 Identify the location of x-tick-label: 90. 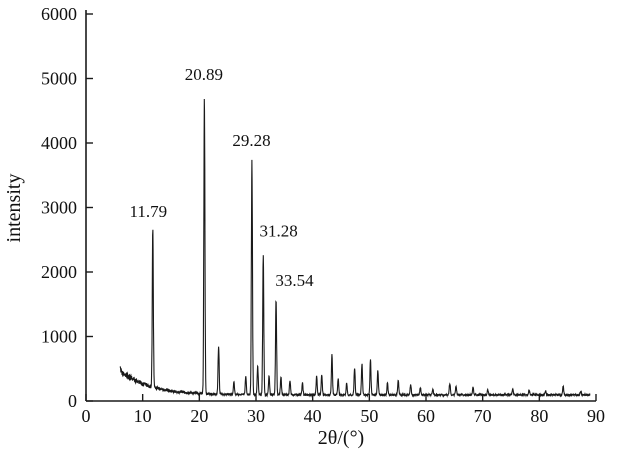
(596, 416).